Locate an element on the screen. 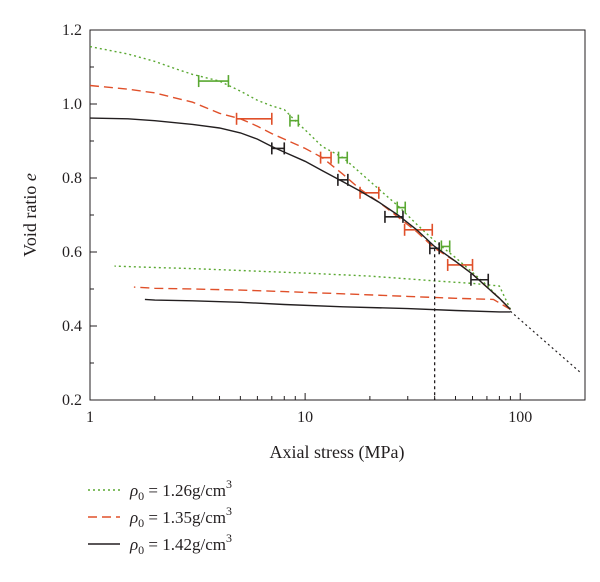 This screenshot has height=582, width=600. legend-label-value: 1.26 is located at coordinates (177, 490).